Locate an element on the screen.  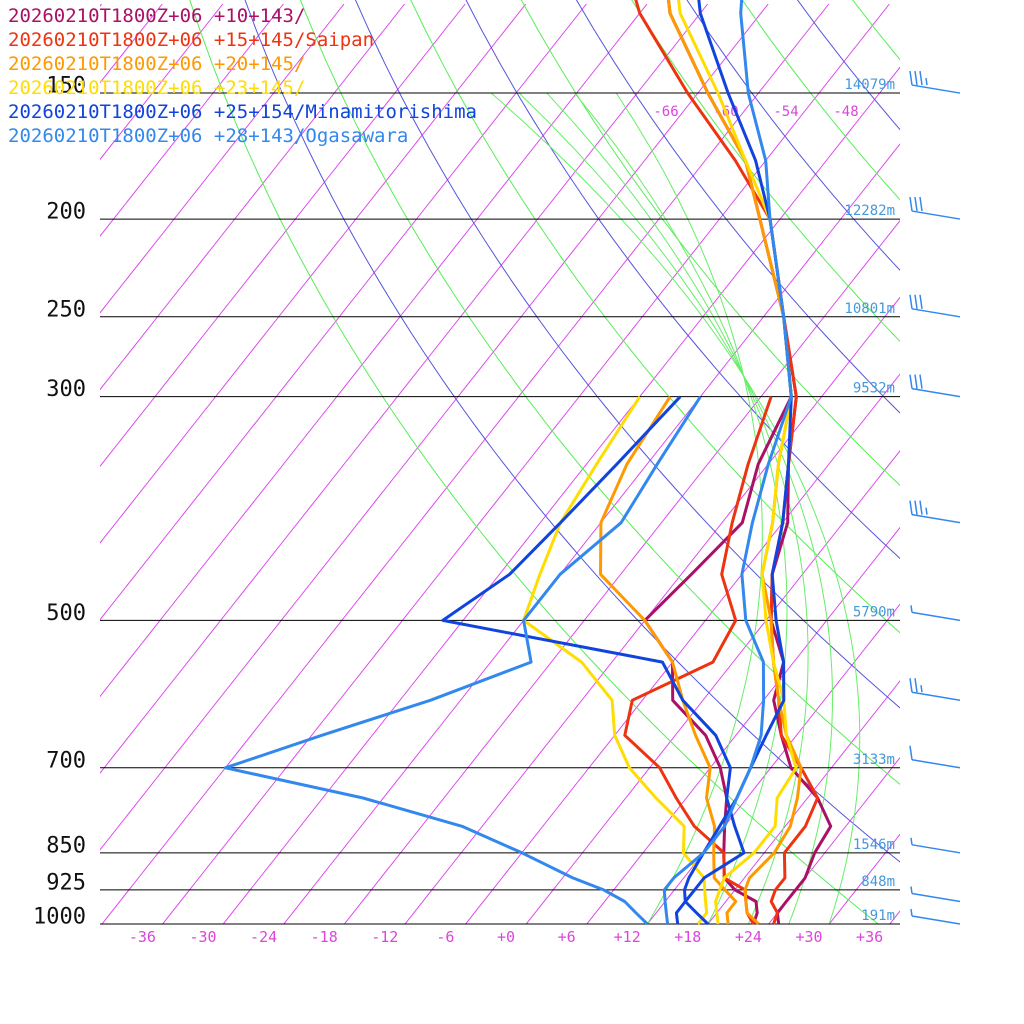
dry-adiabat-line is located at coordinates (876, 30).